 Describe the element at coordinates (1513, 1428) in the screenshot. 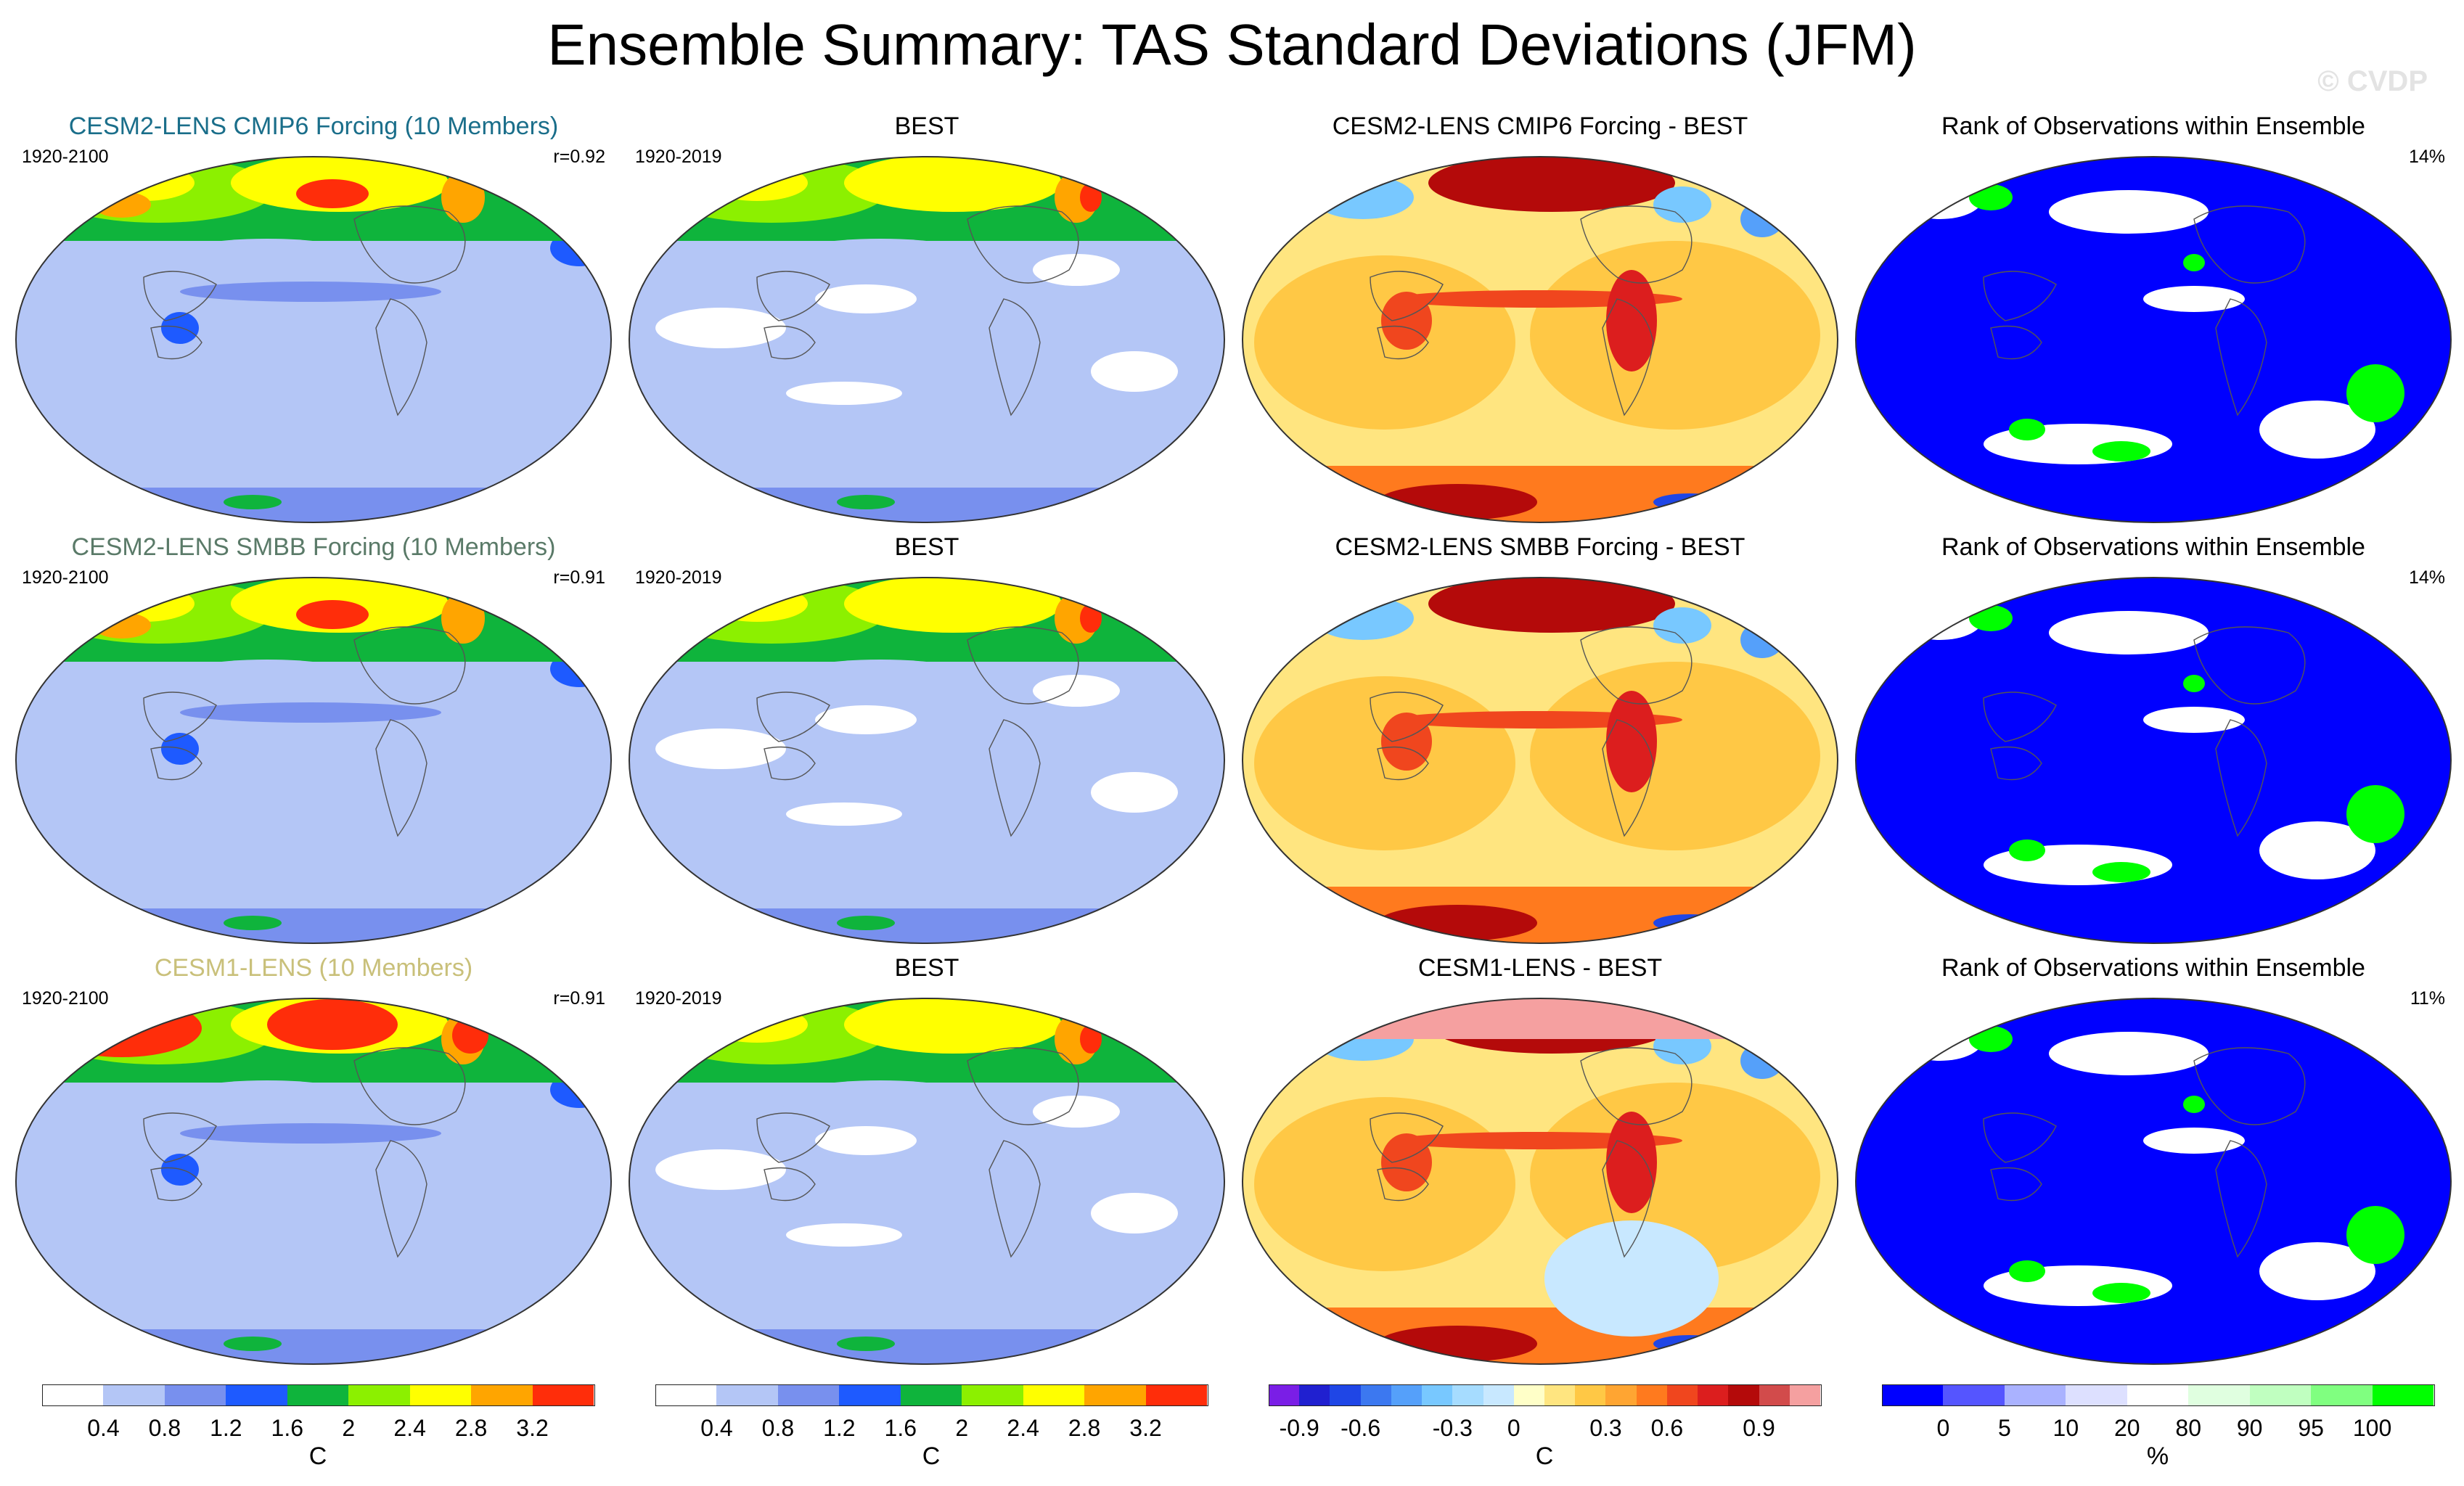

I see `colorbar-diff-tick-label: 0` at that location.